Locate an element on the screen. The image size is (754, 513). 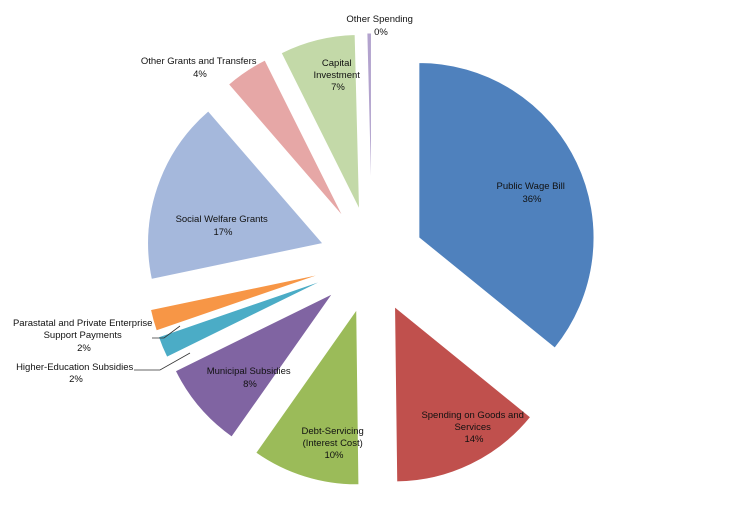
pie-slice-public-wage-bill is located at coordinates (506, 205).